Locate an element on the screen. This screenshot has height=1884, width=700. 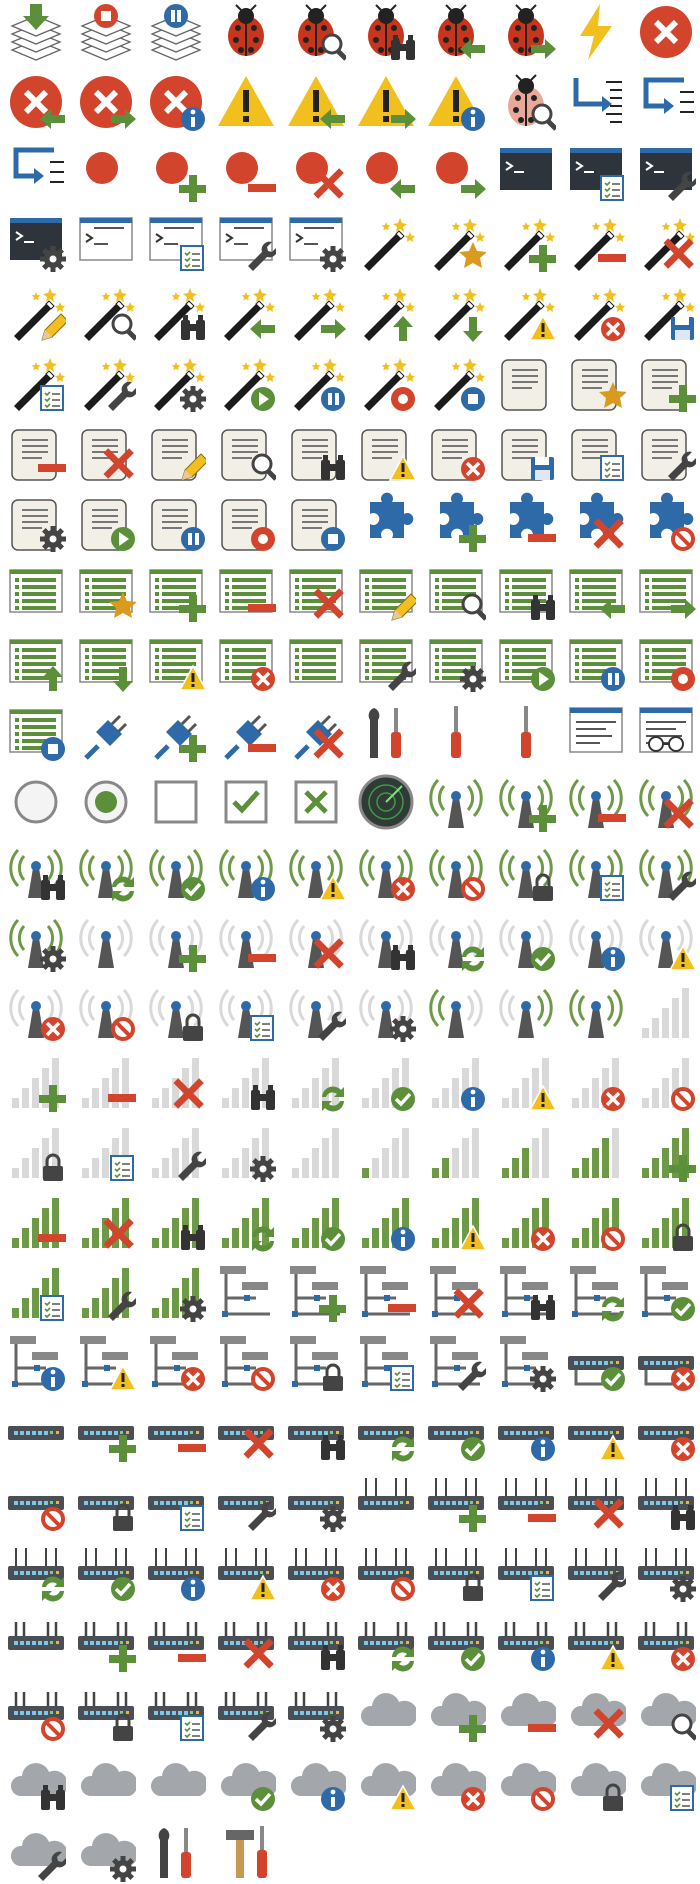
list-star-icon is located at coordinates (107, 593).